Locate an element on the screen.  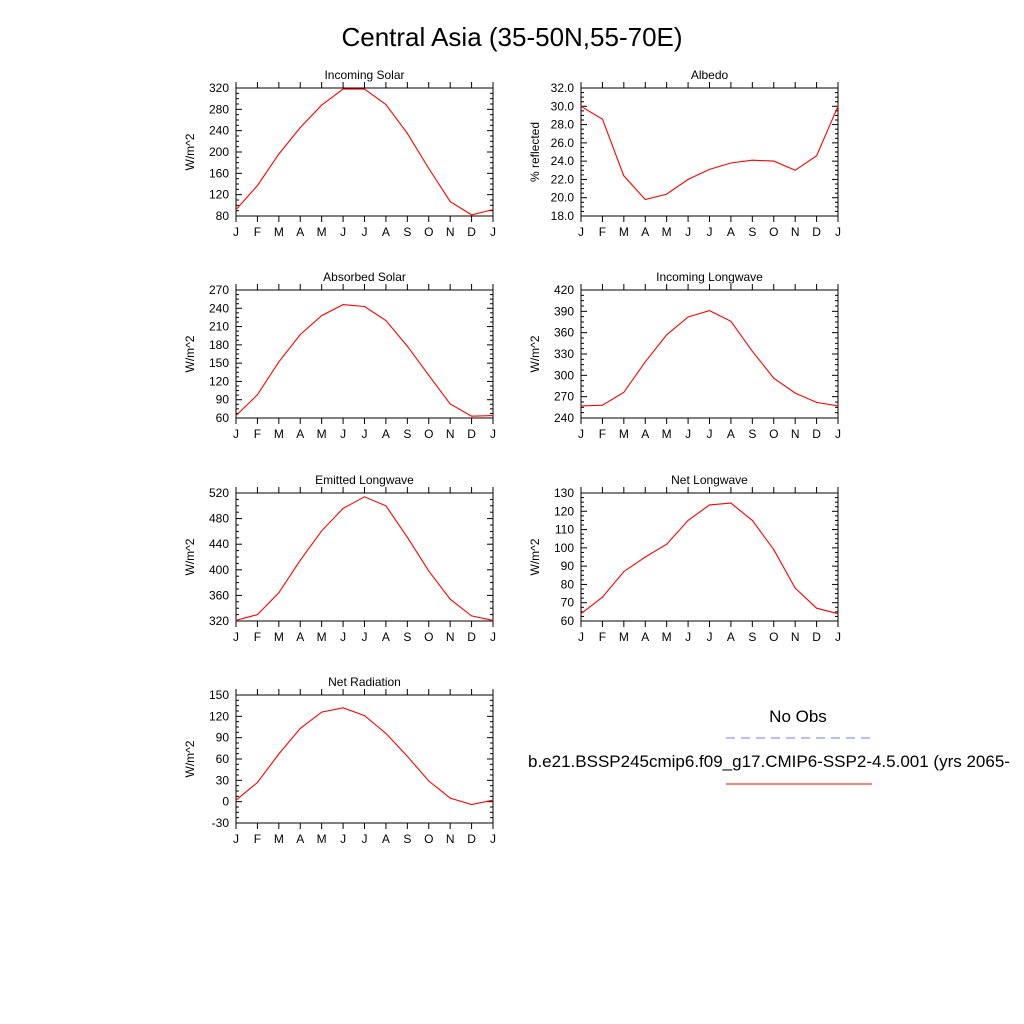
y-tick-label: 150 is located at coordinates (219, 695).